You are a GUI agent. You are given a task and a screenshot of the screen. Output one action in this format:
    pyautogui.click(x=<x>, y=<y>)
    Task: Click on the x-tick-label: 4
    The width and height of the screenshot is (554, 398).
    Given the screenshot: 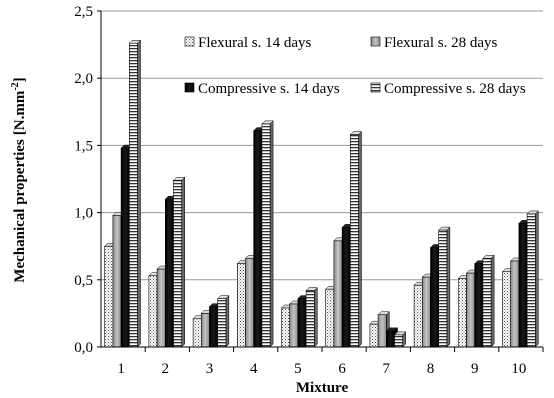 What is the action you would take?
    pyautogui.click(x=254, y=369)
    